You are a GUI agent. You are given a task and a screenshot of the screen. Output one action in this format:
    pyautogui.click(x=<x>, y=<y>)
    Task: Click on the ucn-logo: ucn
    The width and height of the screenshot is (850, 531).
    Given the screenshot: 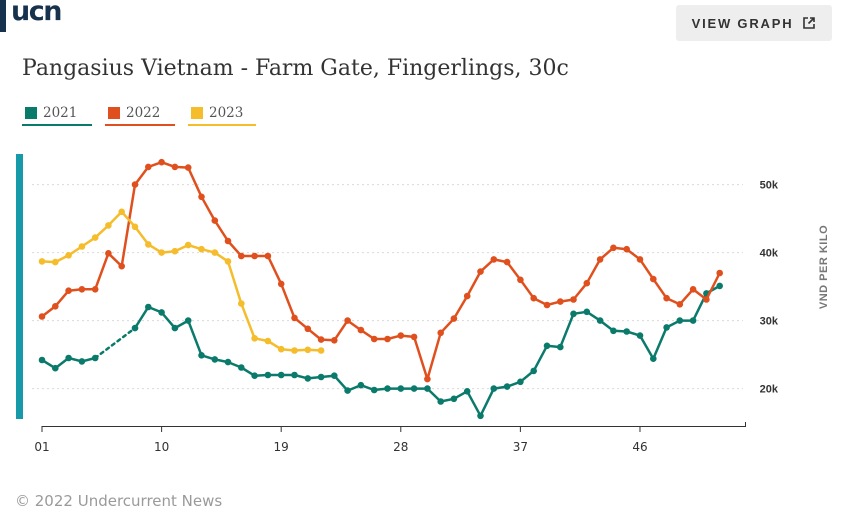 What is the action you would take?
    pyautogui.click(x=31, y=16)
    